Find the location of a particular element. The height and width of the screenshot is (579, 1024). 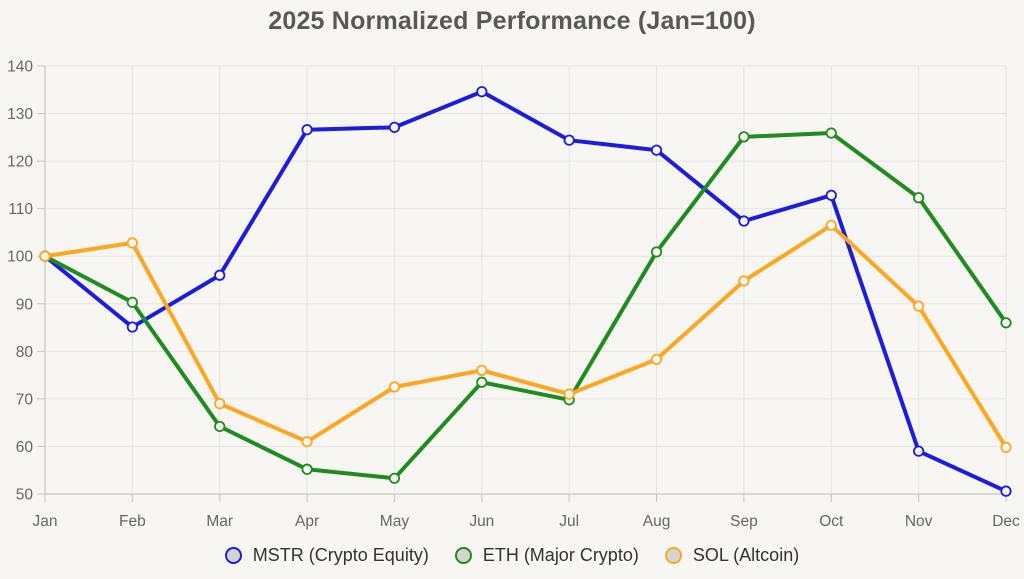

legend-label: ETH (Major Crypto) is located at coordinates (560, 554).